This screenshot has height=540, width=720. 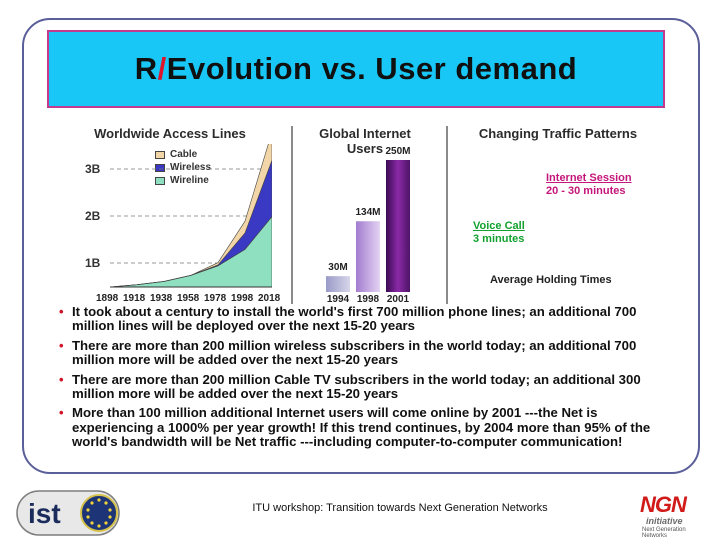 What do you see at coordinates (664, 521) in the screenshot?
I see `ngn-logo-sub1: initiative` at bounding box center [664, 521].